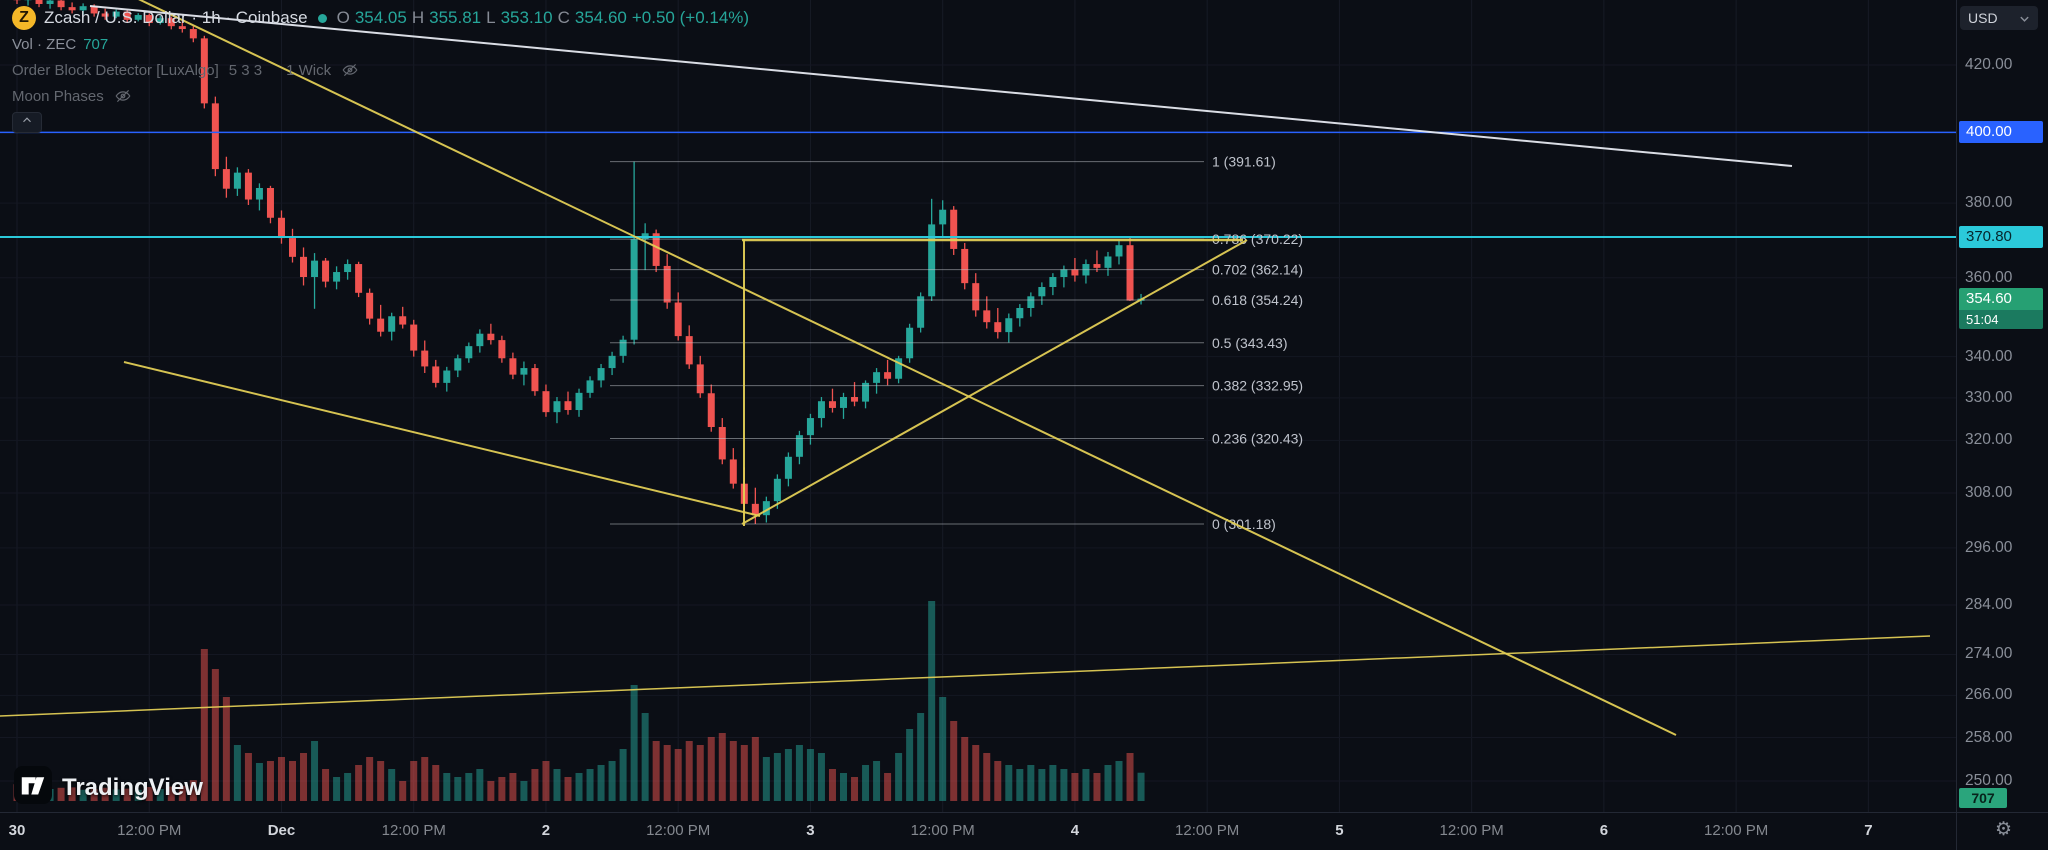  Describe the element at coordinates (149, 830) in the screenshot. I see `time-tick-label: 12:00 PM` at that location.